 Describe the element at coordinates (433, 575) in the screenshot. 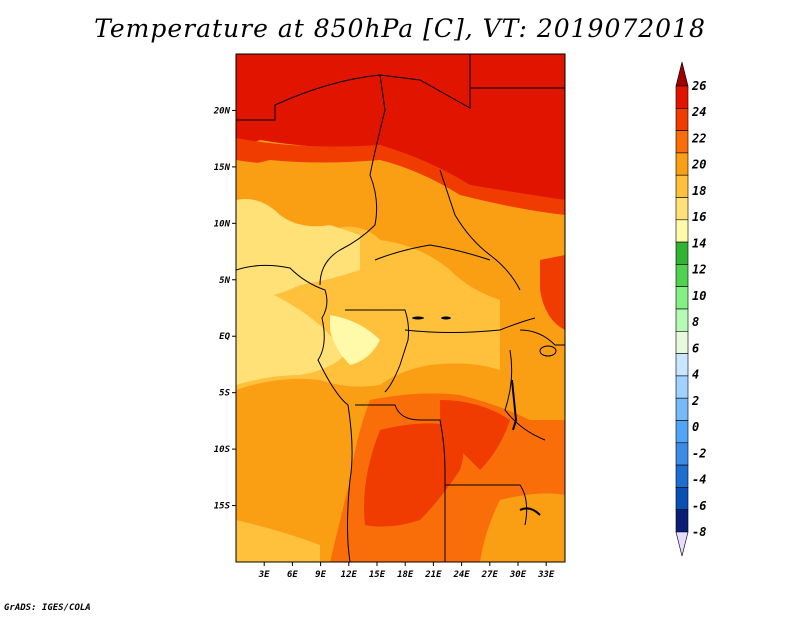

I see `lon-tick-label: 21E` at that location.